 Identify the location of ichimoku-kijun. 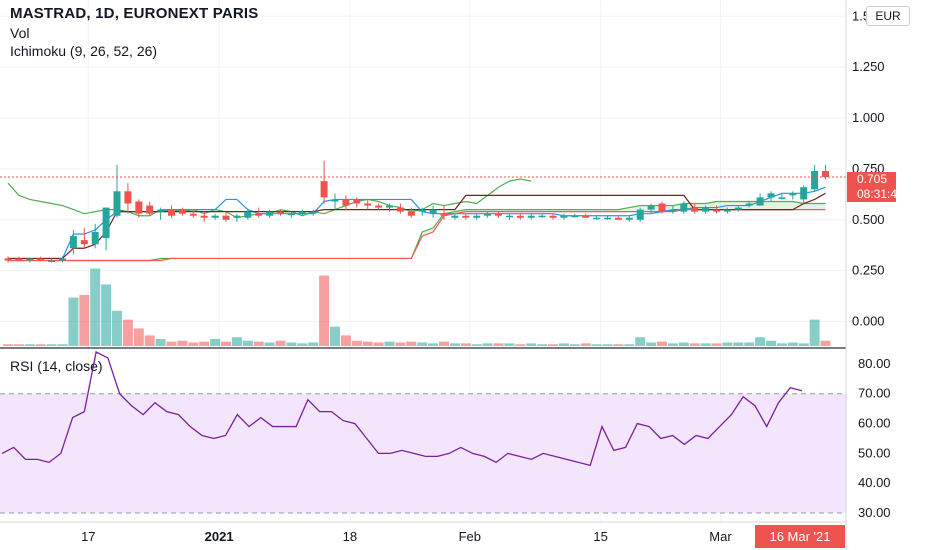
(417, 226).